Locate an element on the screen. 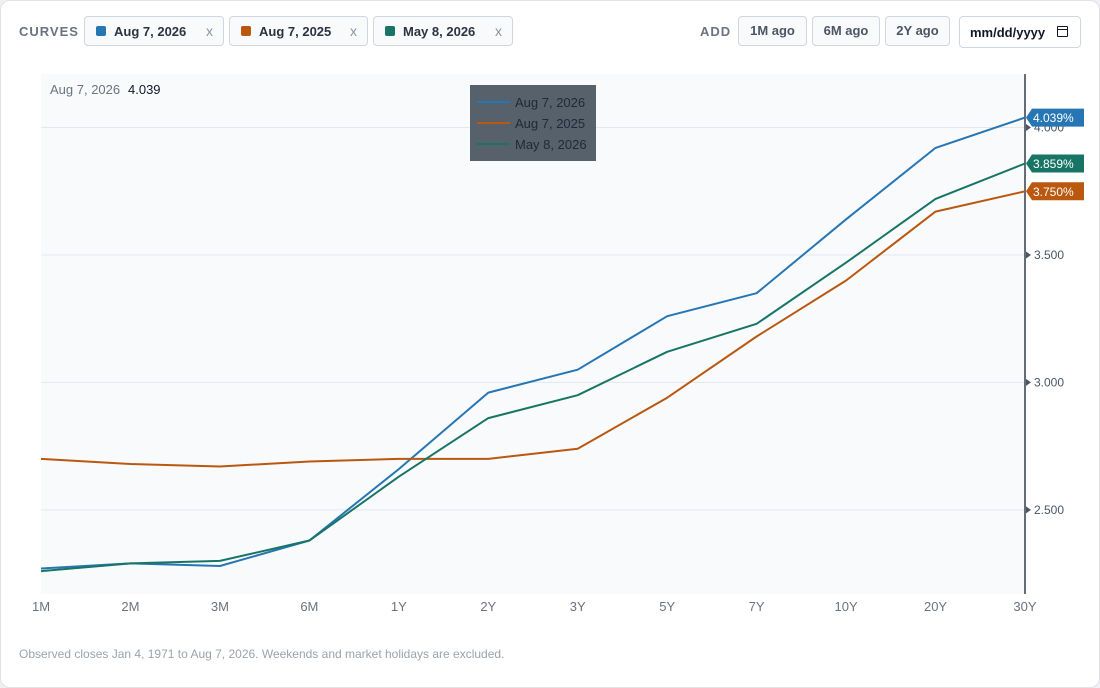 This screenshot has height=688, width=1100. y-tick-label: 2.500 is located at coordinates (1049, 510).